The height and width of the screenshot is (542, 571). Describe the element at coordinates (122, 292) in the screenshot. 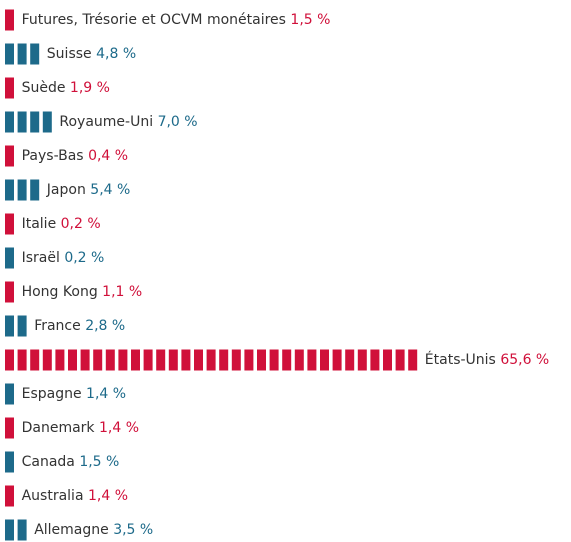

I see `value-label: 1,1 %` at that location.